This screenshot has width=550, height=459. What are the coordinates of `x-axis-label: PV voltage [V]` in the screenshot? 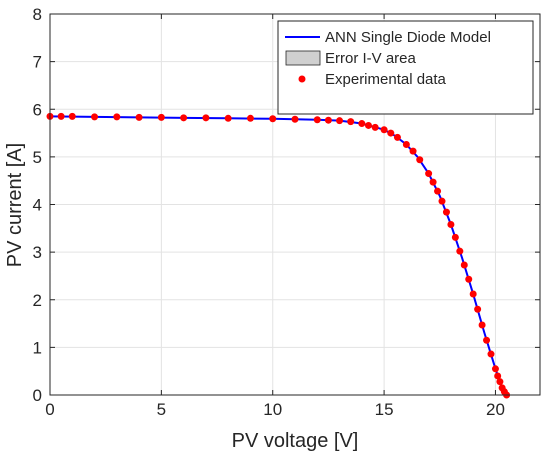 It's located at (295, 441).